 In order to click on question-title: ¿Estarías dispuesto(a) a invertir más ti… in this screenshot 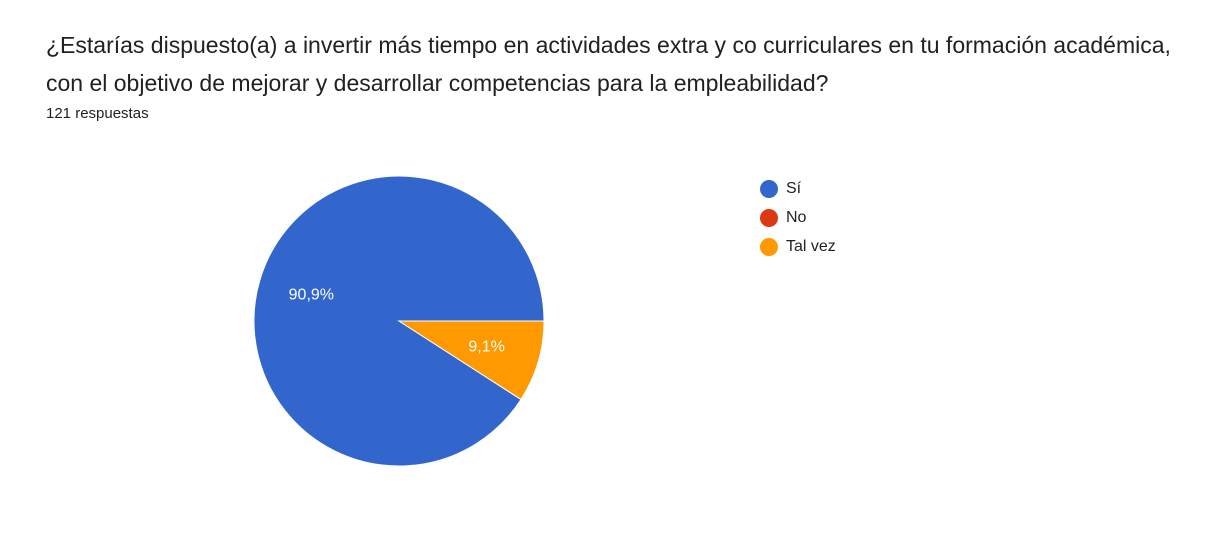, I will do `click(608, 64)`.